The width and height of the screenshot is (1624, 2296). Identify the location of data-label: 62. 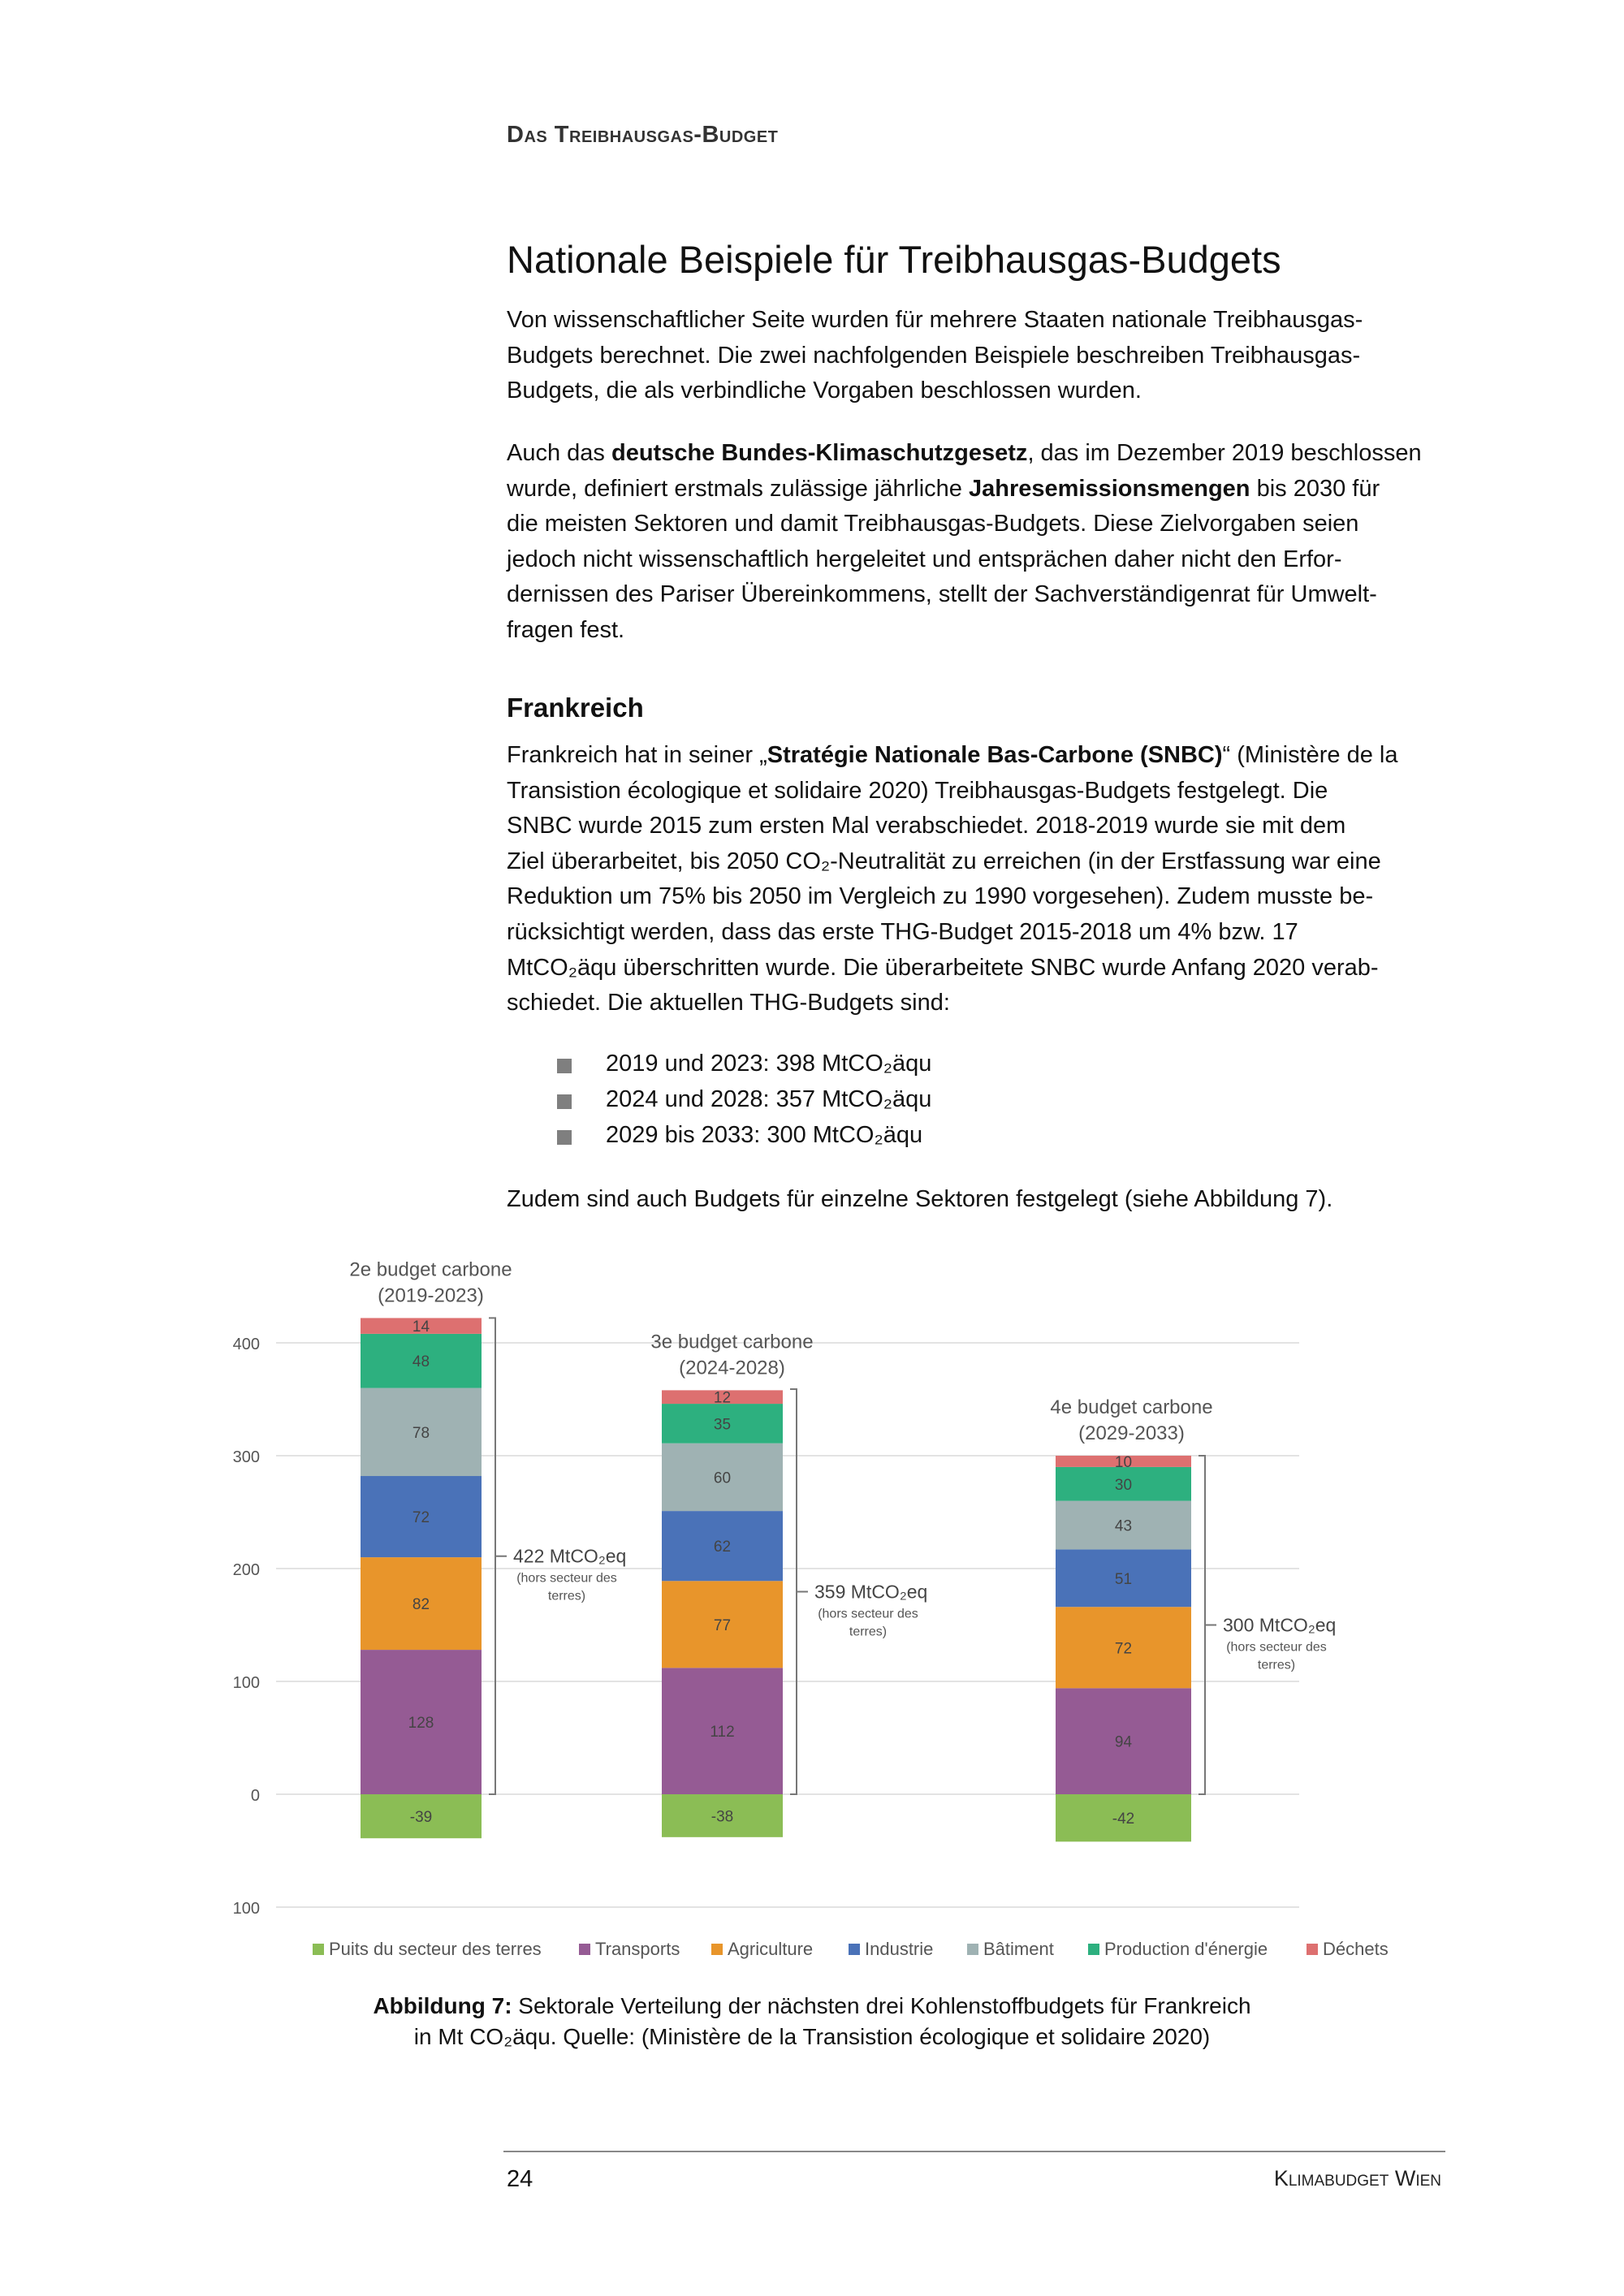
(723, 1547).